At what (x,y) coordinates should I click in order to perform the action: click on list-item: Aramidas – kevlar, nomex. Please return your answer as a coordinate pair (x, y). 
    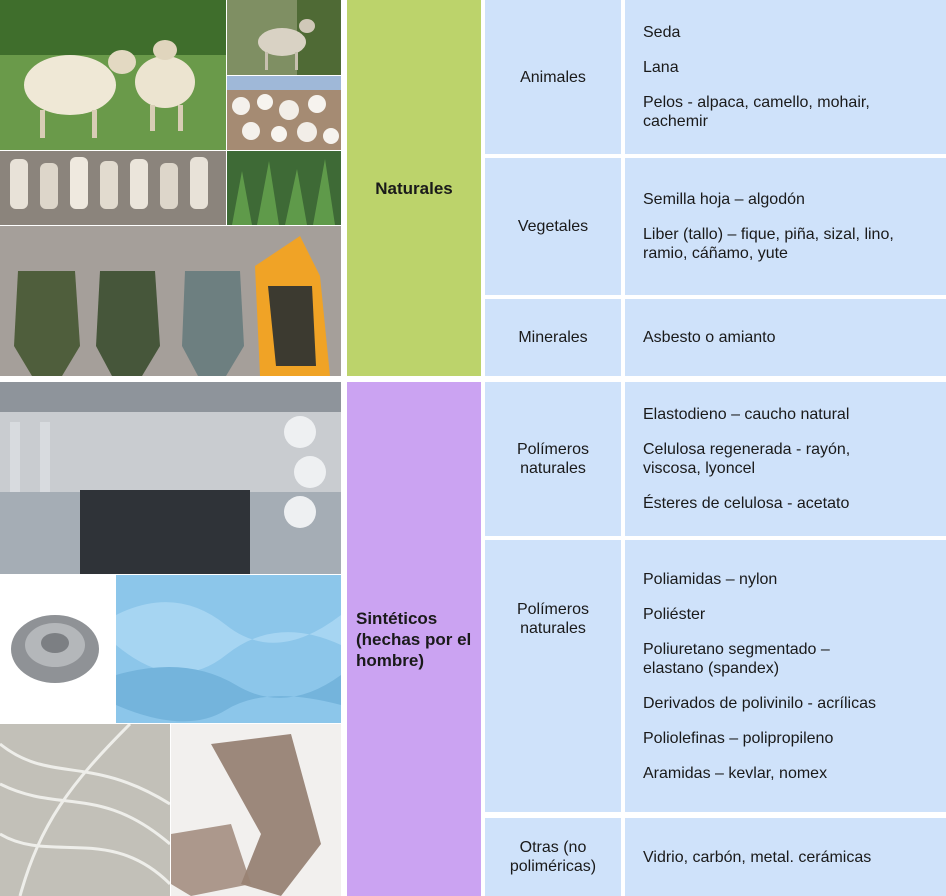
    Looking at the image, I should click on (735, 773).